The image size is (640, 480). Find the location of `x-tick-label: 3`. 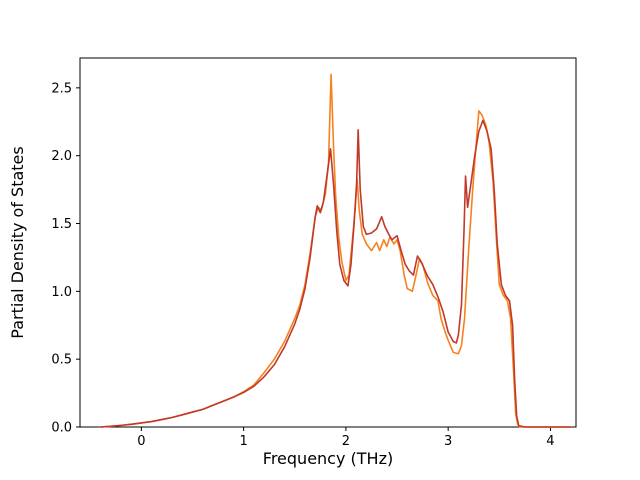

x-tick-label: 3 is located at coordinates (448, 441).